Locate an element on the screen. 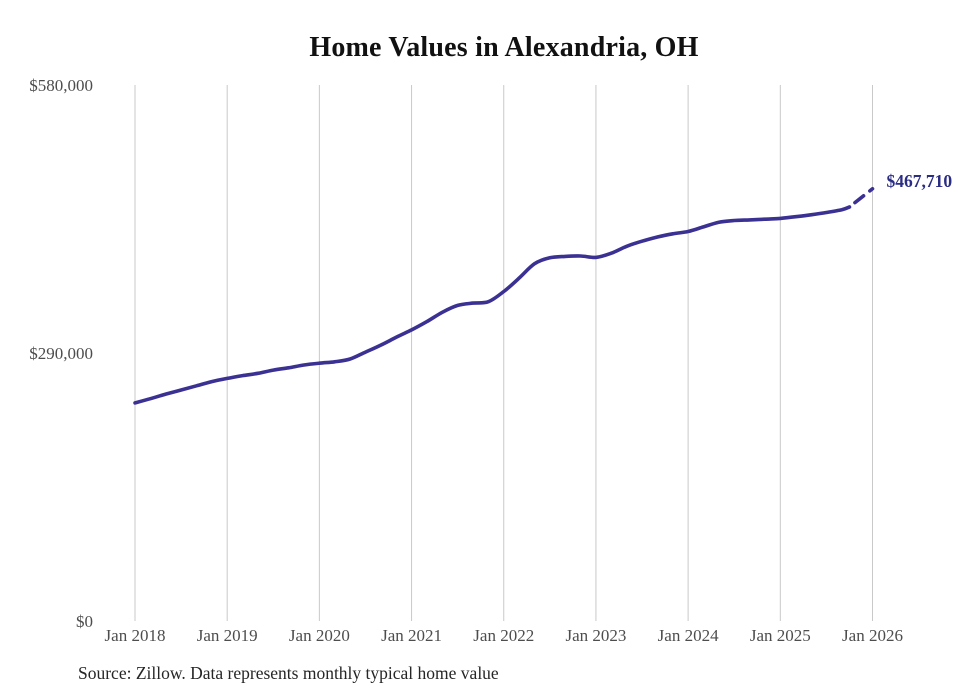  x-tick-label: Jan 2024 is located at coordinates (688, 635).